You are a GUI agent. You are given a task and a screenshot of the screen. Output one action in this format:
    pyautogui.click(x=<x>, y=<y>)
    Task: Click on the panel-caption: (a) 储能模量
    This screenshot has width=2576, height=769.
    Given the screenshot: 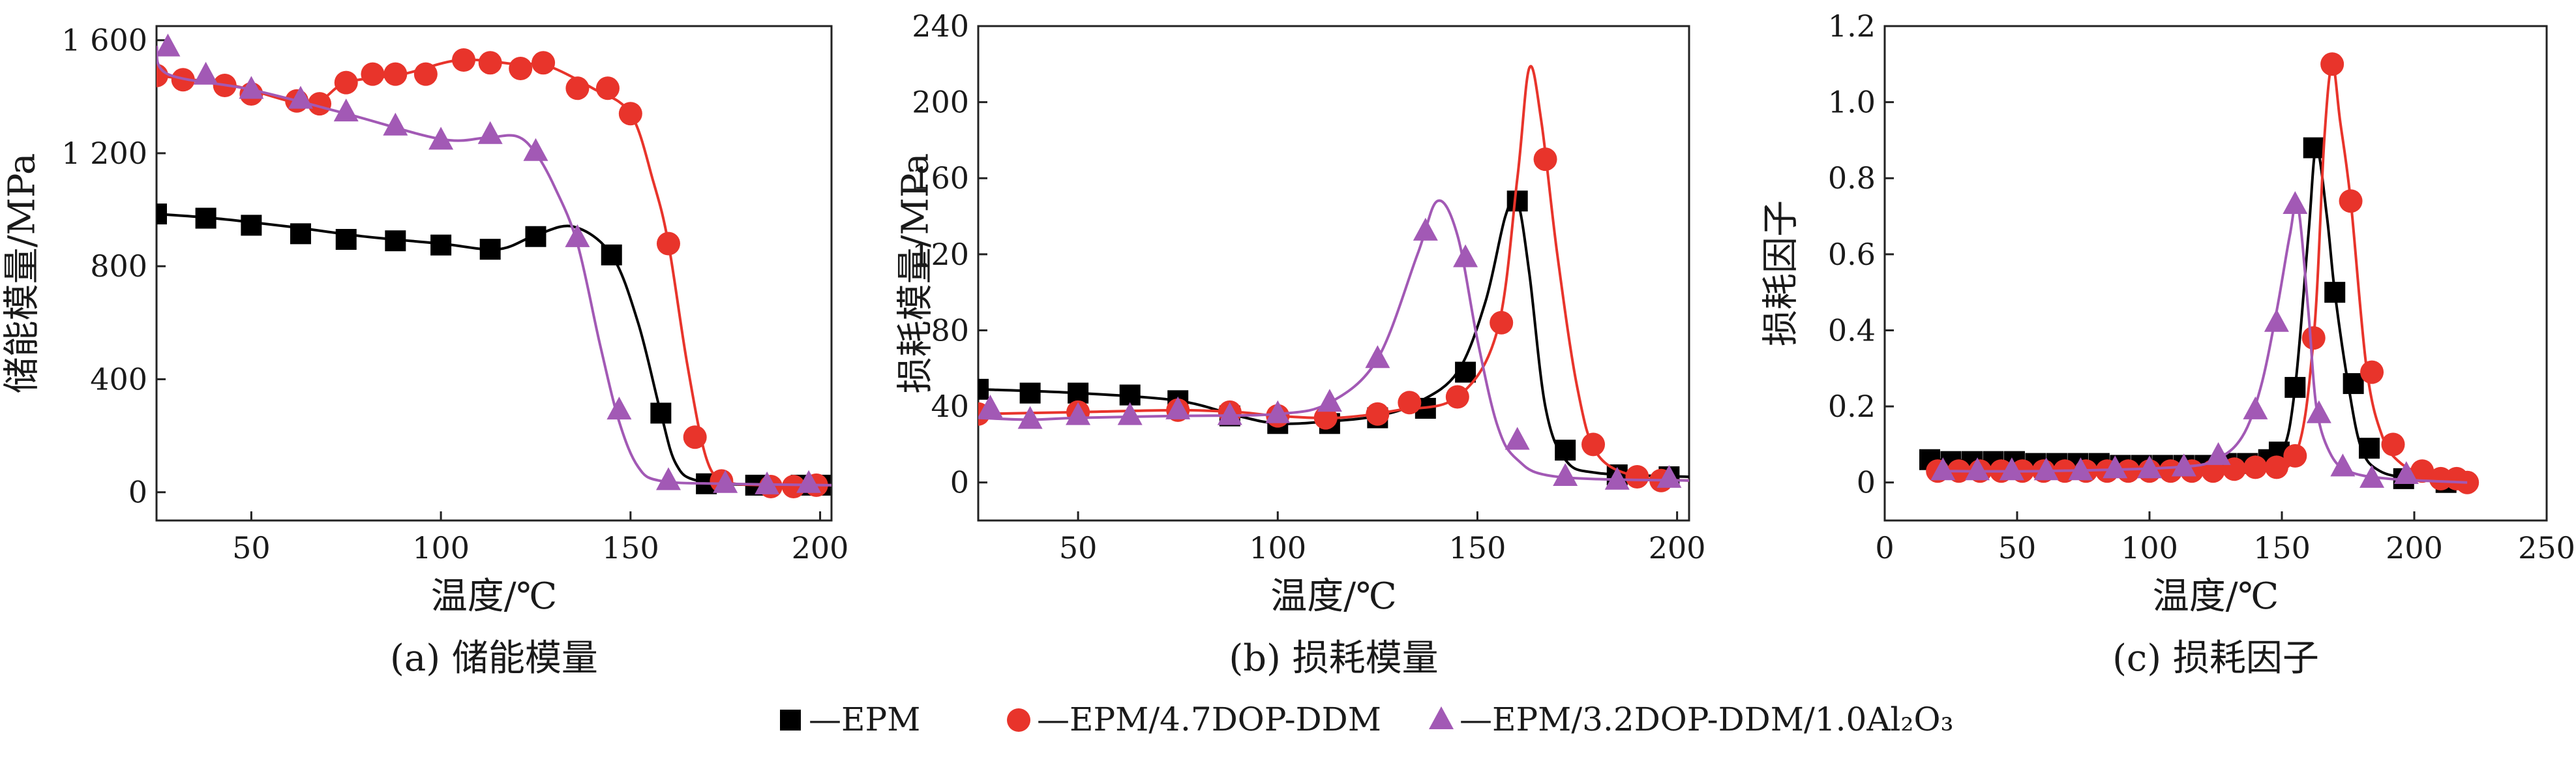 What is the action you would take?
    pyautogui.click(x=494, y=658)
    